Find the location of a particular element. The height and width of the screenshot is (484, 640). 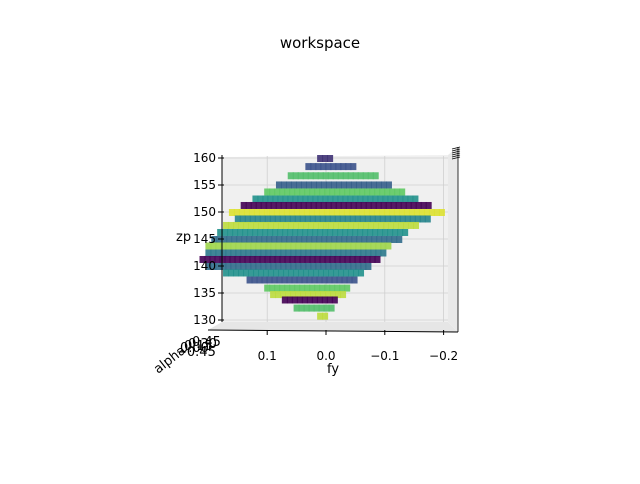

x-tick-label: 0.0 is located at coordinates (325, 356).